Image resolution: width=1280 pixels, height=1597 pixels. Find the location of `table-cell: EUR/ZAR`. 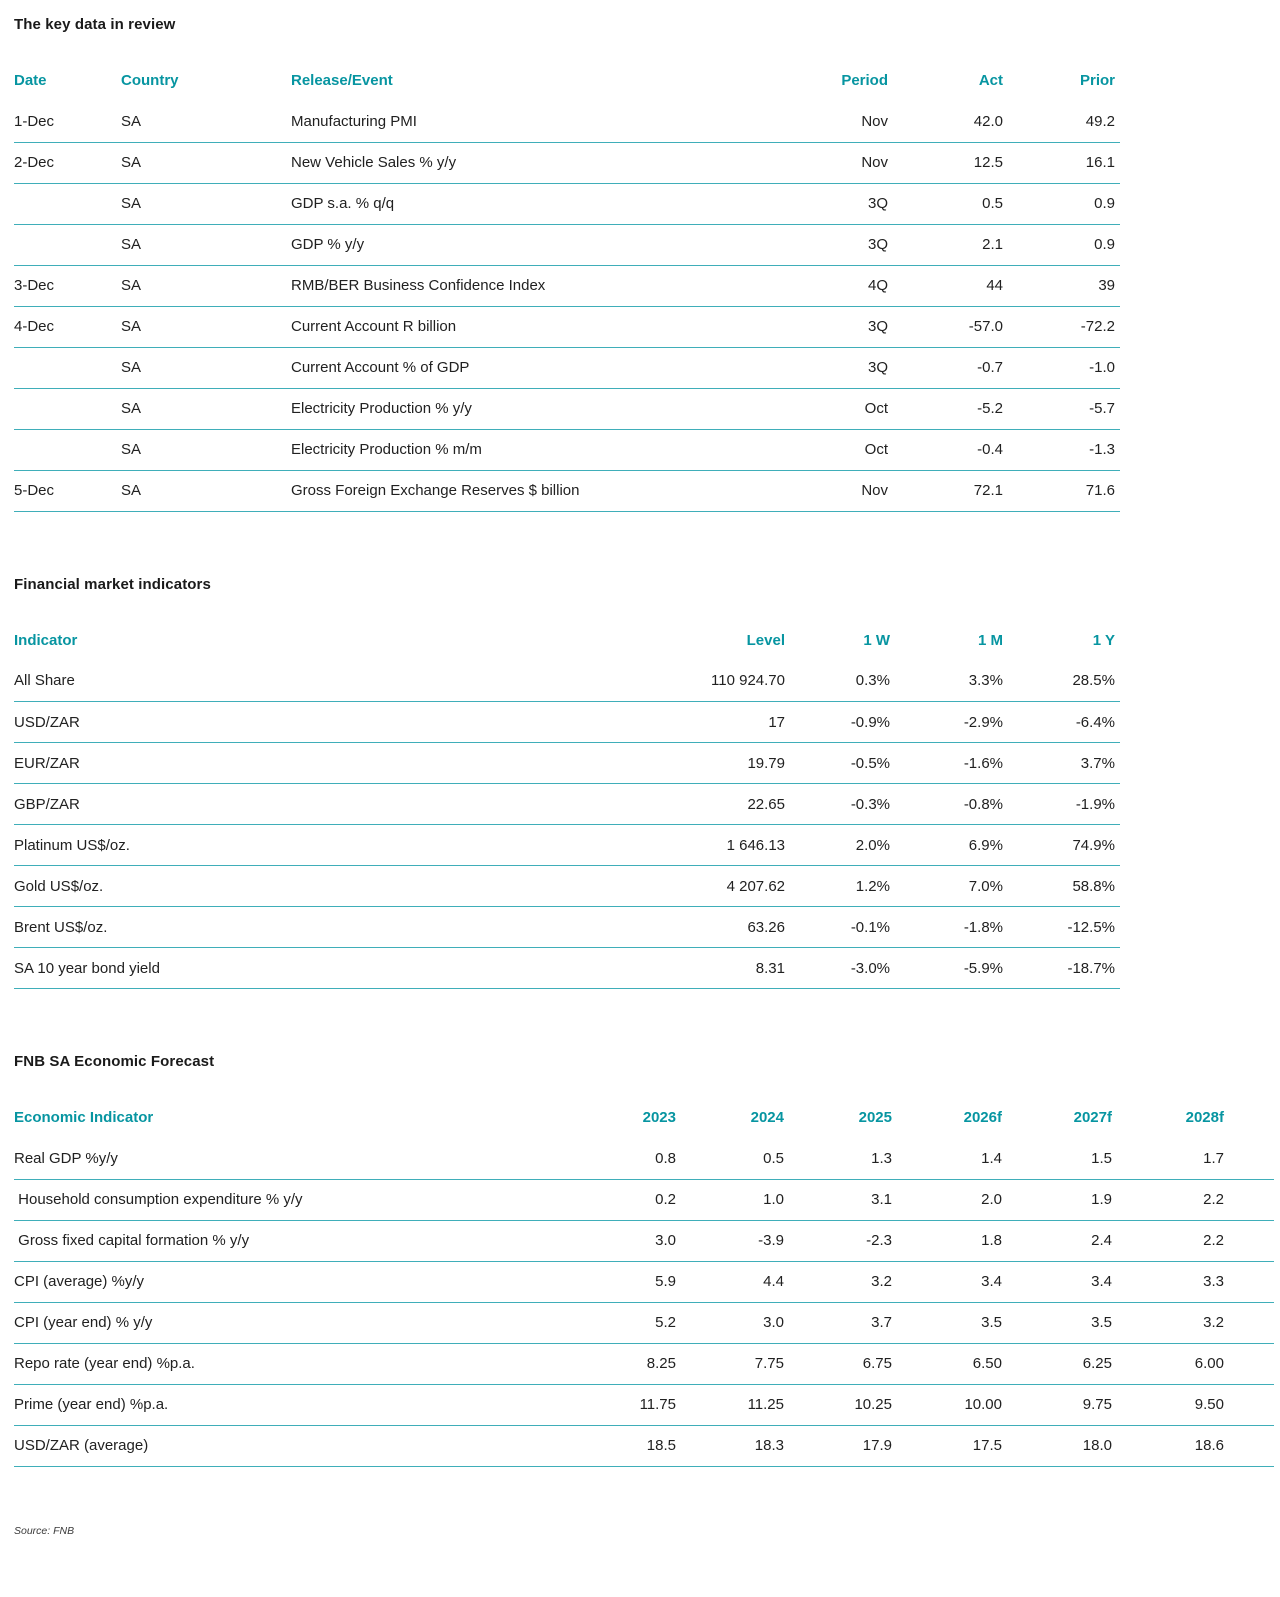

table-cell: EUR/ZAR is located at coordinates (314, 763).